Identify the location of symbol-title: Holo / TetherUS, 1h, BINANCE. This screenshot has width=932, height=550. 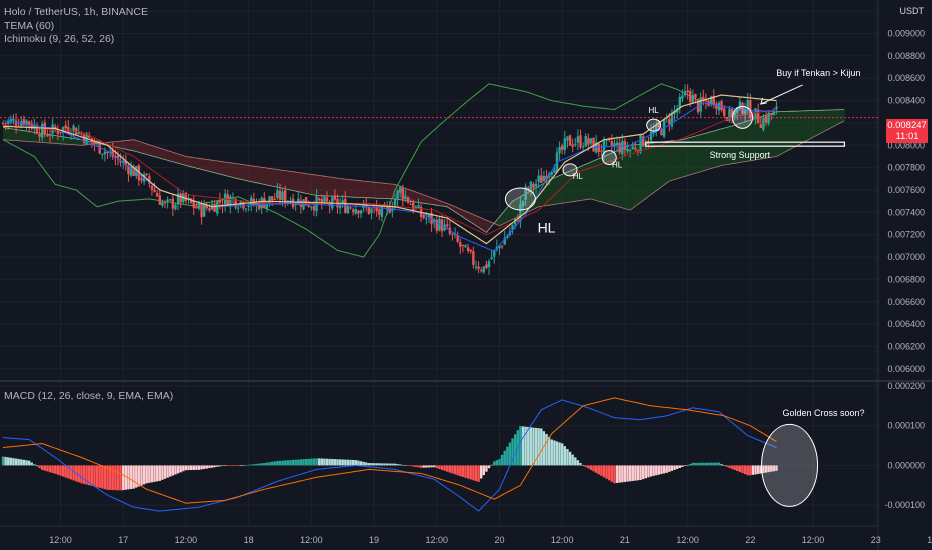
(76, 12).